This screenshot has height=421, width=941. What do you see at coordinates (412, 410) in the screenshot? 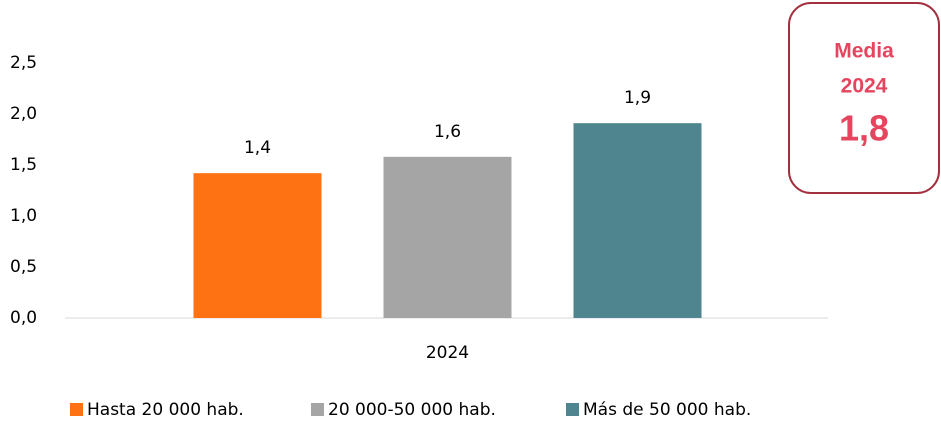
I see `legend-label: 20 000-50 000 hab.` at bounding box center [412, 410].